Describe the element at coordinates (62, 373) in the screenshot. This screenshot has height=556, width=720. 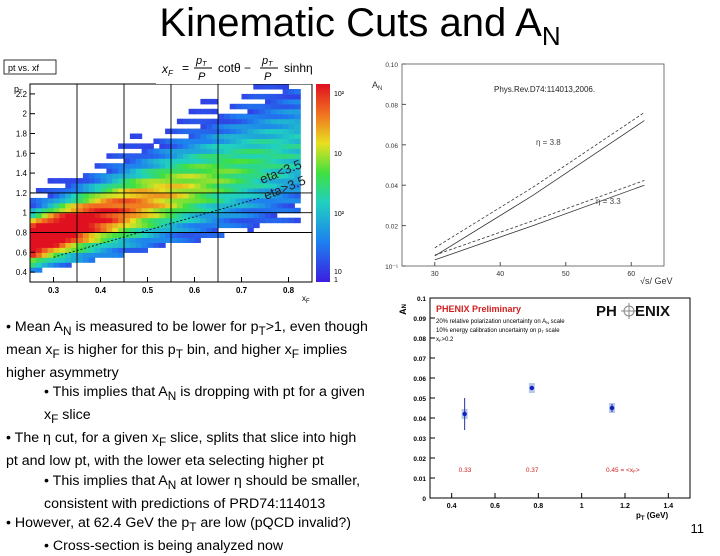
I see `bullet-1-line-3: higher asymmetry` at that location.